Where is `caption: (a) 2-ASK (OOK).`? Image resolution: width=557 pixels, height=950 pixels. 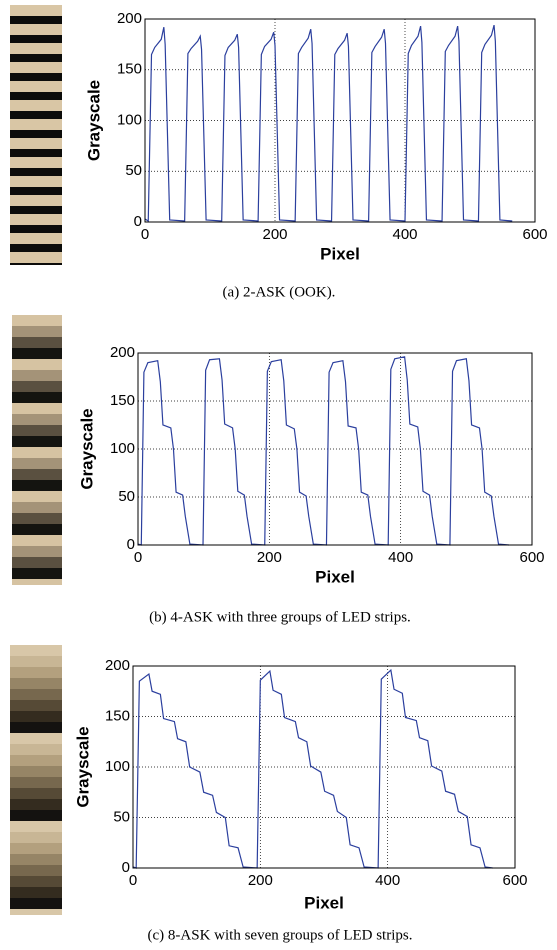
caption: (a) 2-ASK (OOK). is located at coordinates (279, 292).